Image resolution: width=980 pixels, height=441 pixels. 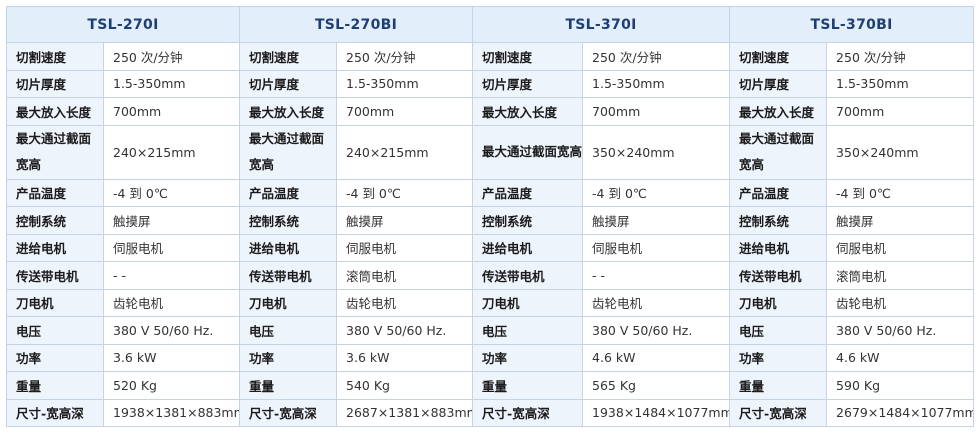 What do you see at coordinates (171, 412) in the screenshot?
I see `spec-value: 1938×1381×883mm` at bounding box center [171, 412].